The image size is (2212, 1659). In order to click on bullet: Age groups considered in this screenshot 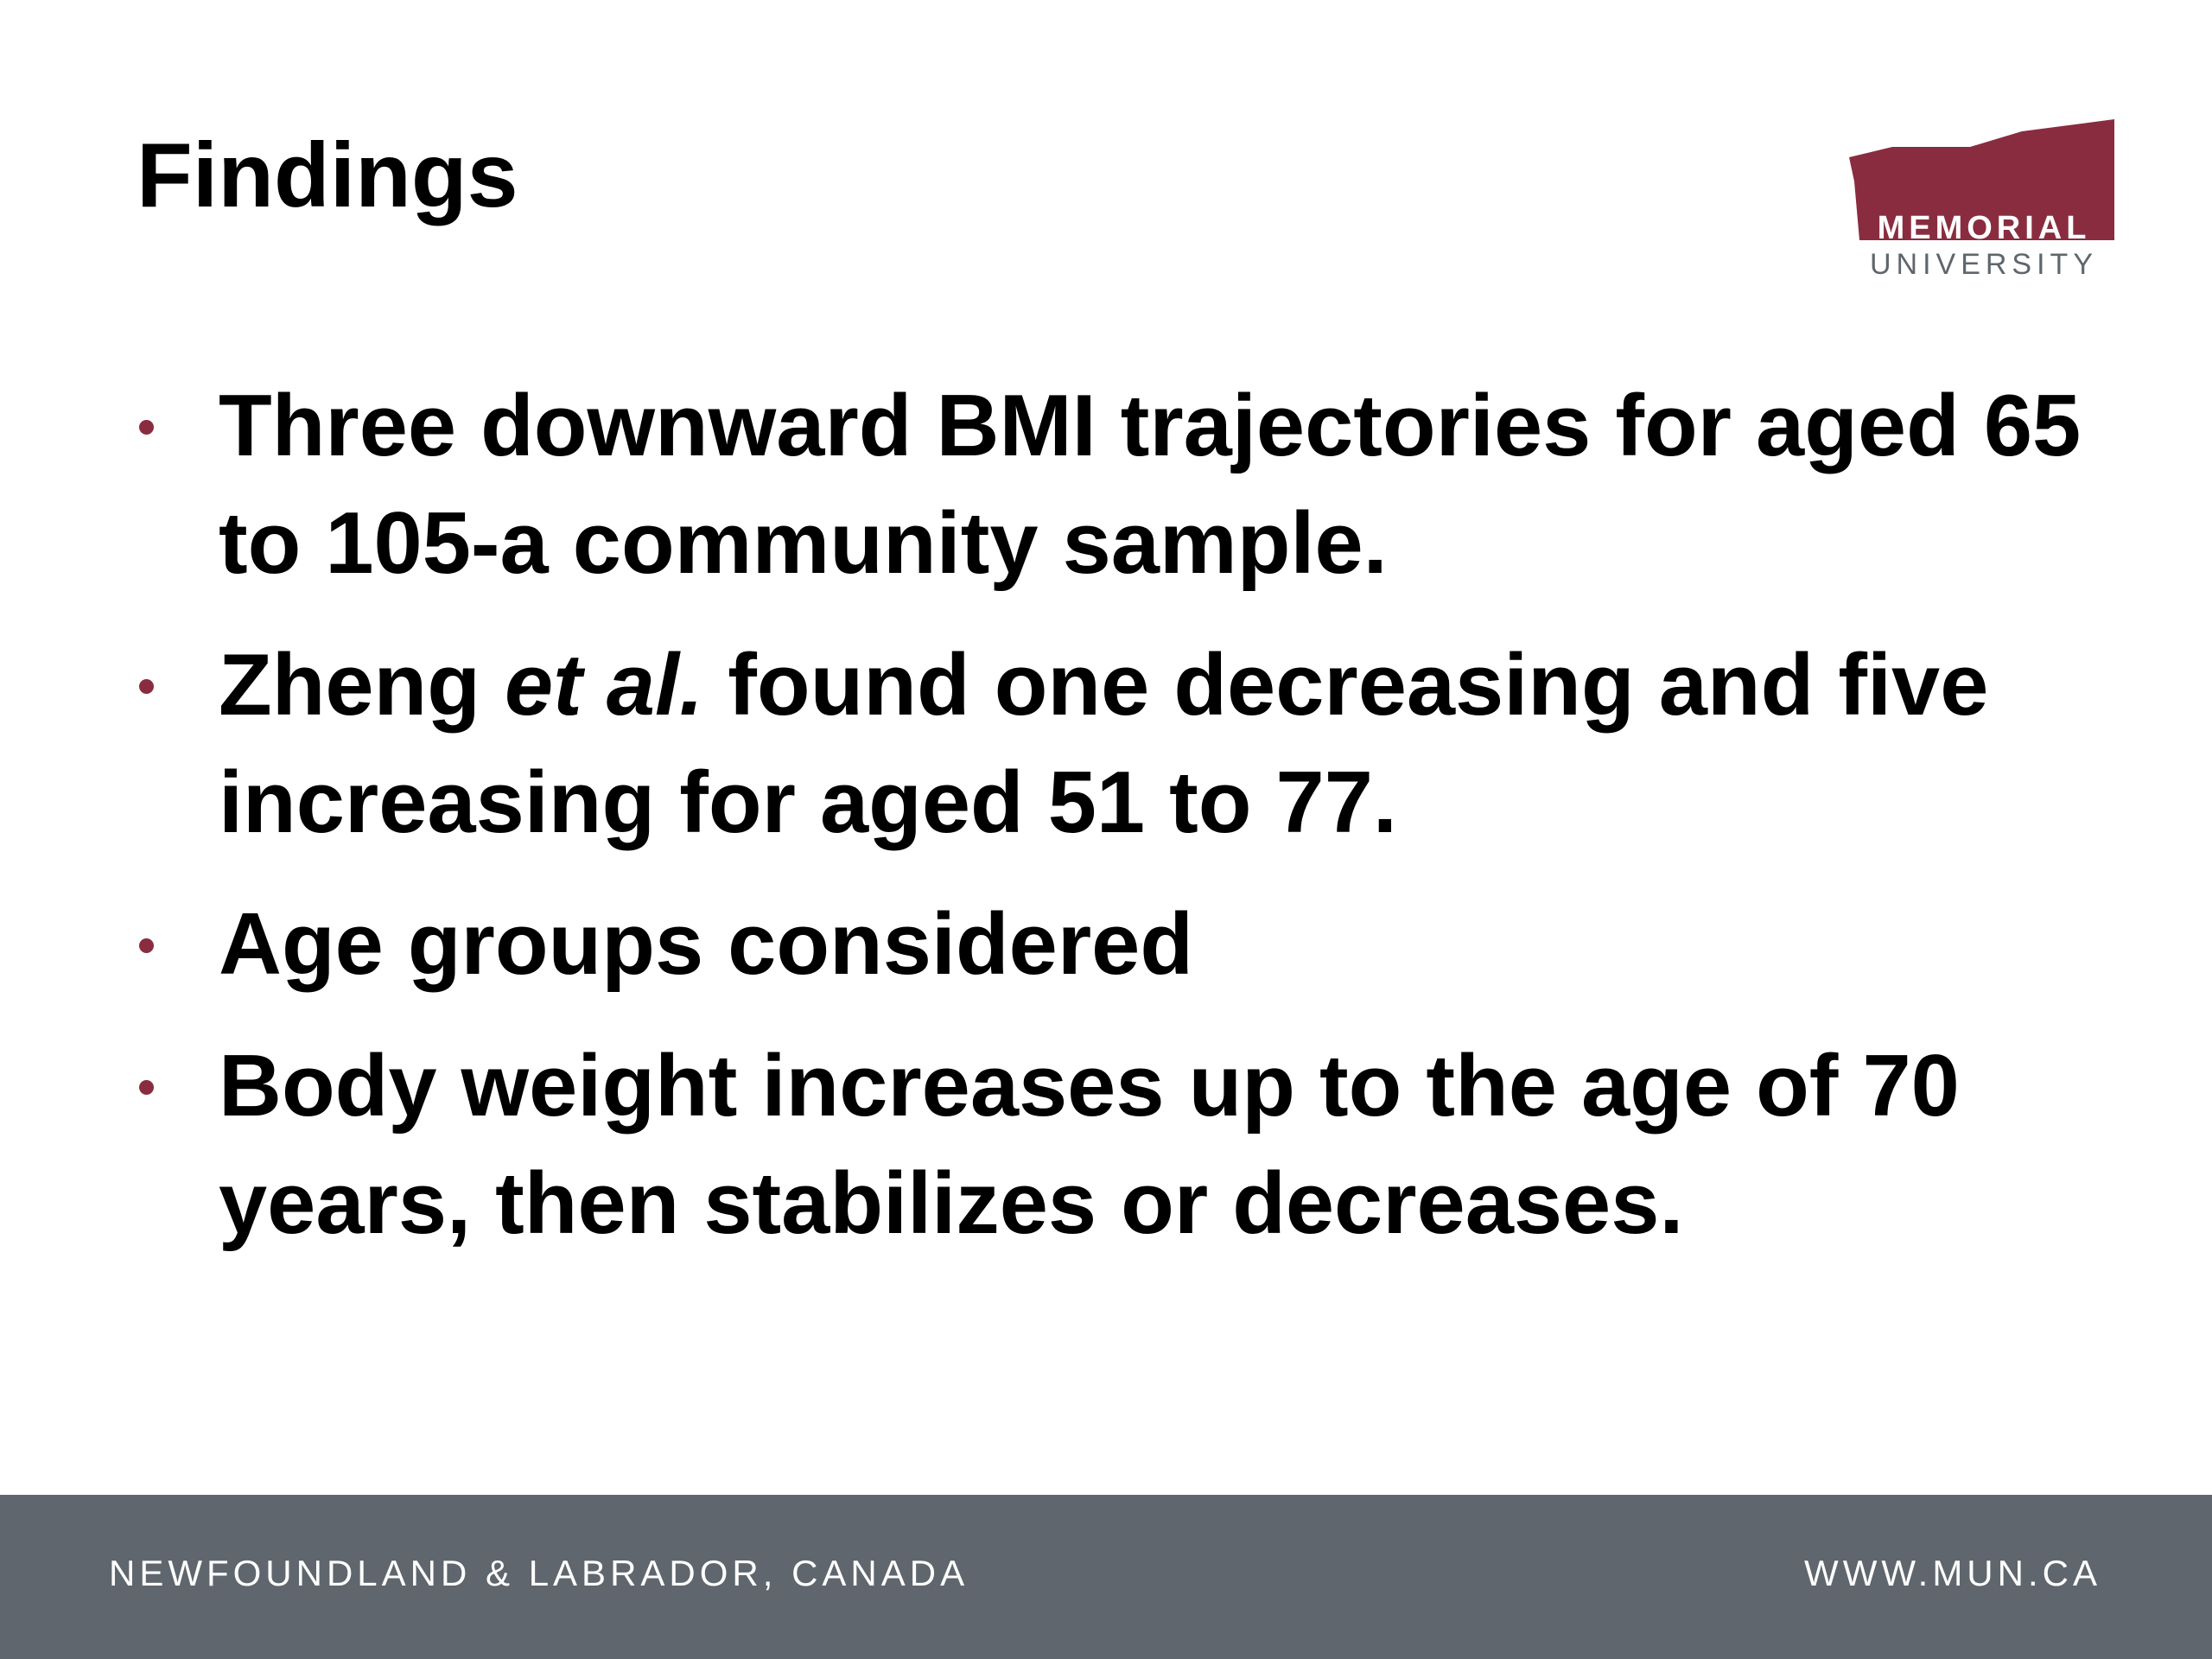, I will do `click(1125, 944)`.